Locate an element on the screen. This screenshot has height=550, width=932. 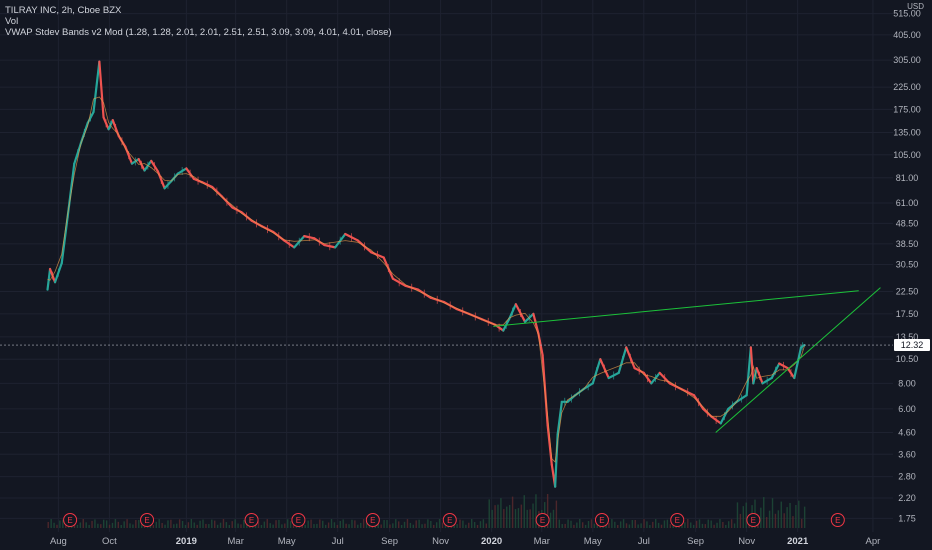
y-tick-label: 8.00 is located at coordinates (907, 383).